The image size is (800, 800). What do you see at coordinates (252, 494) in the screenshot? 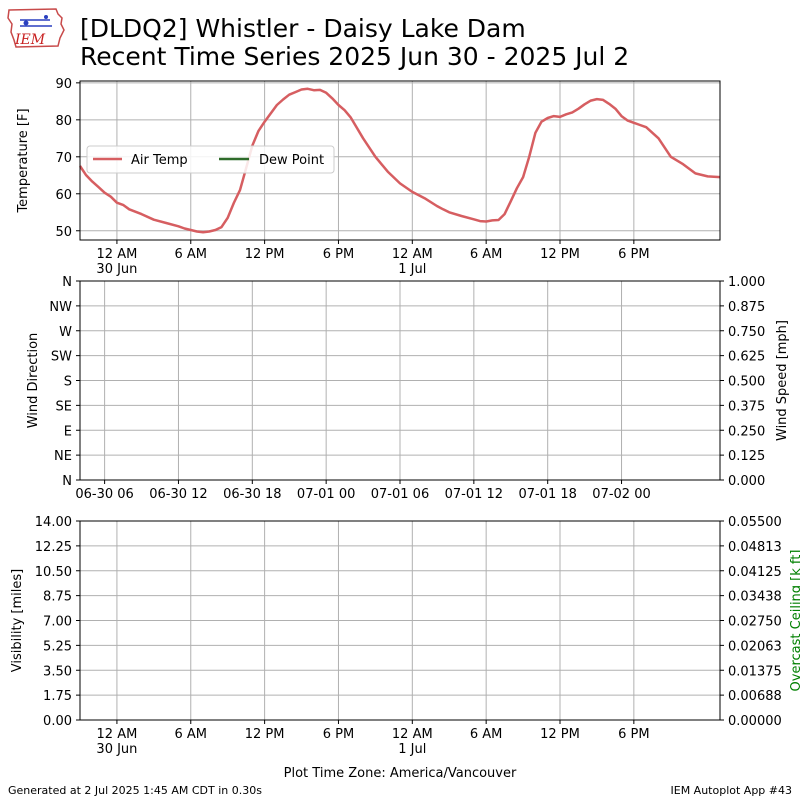
I see `x-tick-label: 06-30 18` at bounding box center [252, 494].